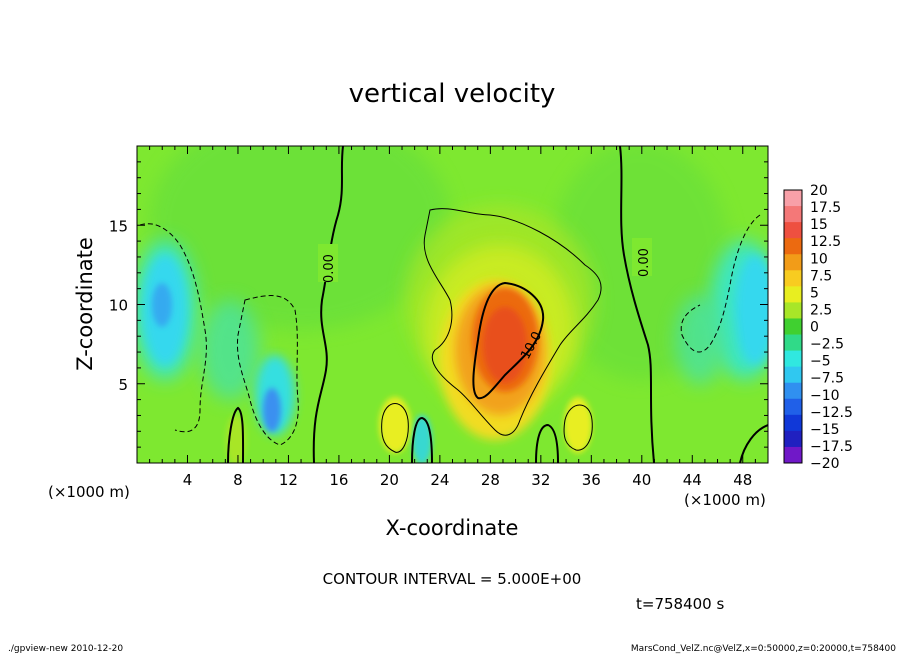  Describe the element at coordinates (328, 304) in the screenshot. I see `zero-contour-left` at that location.